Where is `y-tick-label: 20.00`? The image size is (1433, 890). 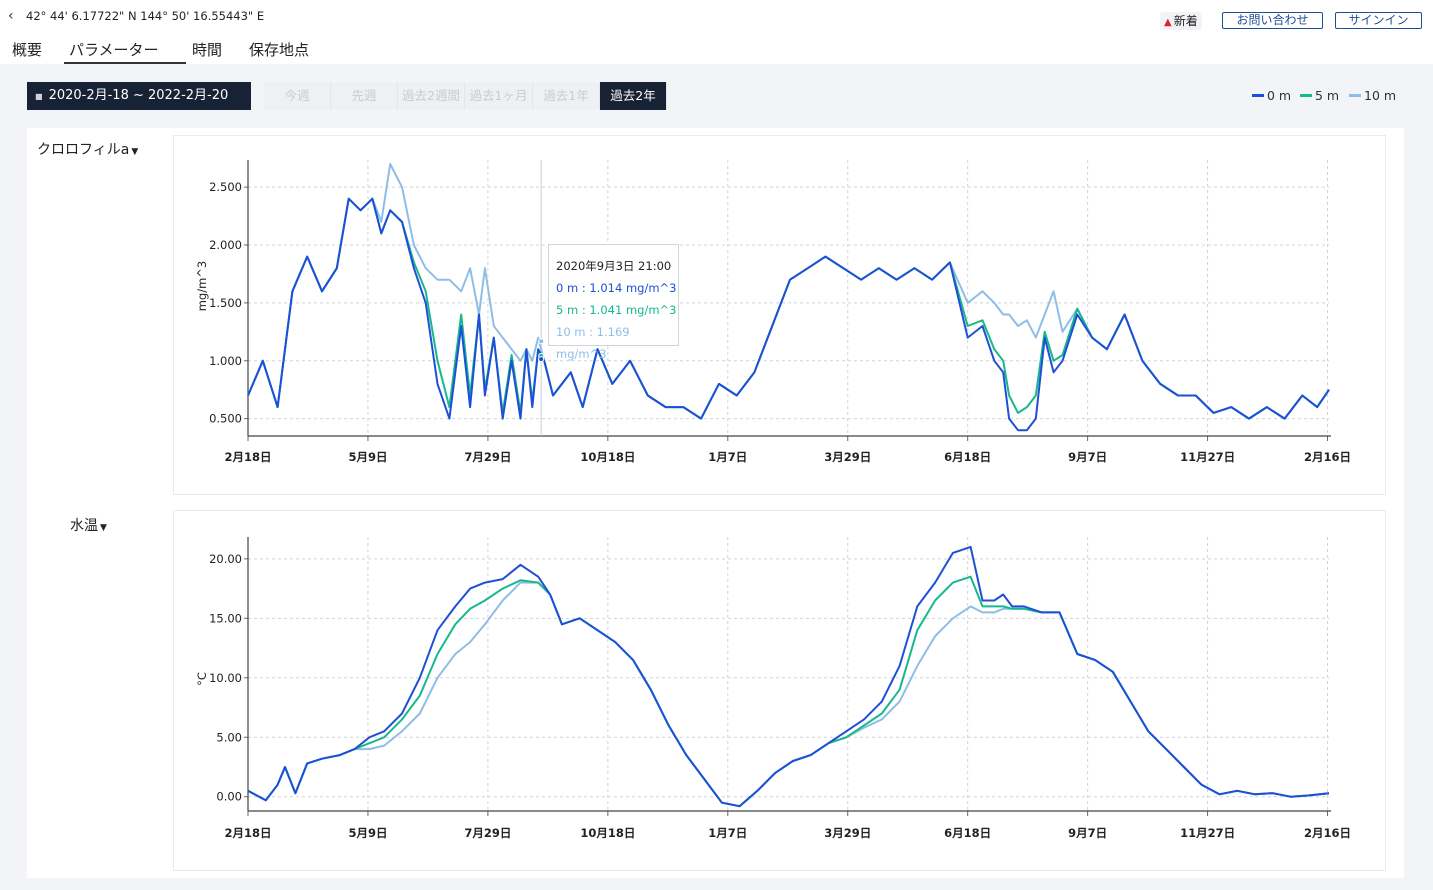
y-tick-label: 20.00 is located at coordinates (225, 559).